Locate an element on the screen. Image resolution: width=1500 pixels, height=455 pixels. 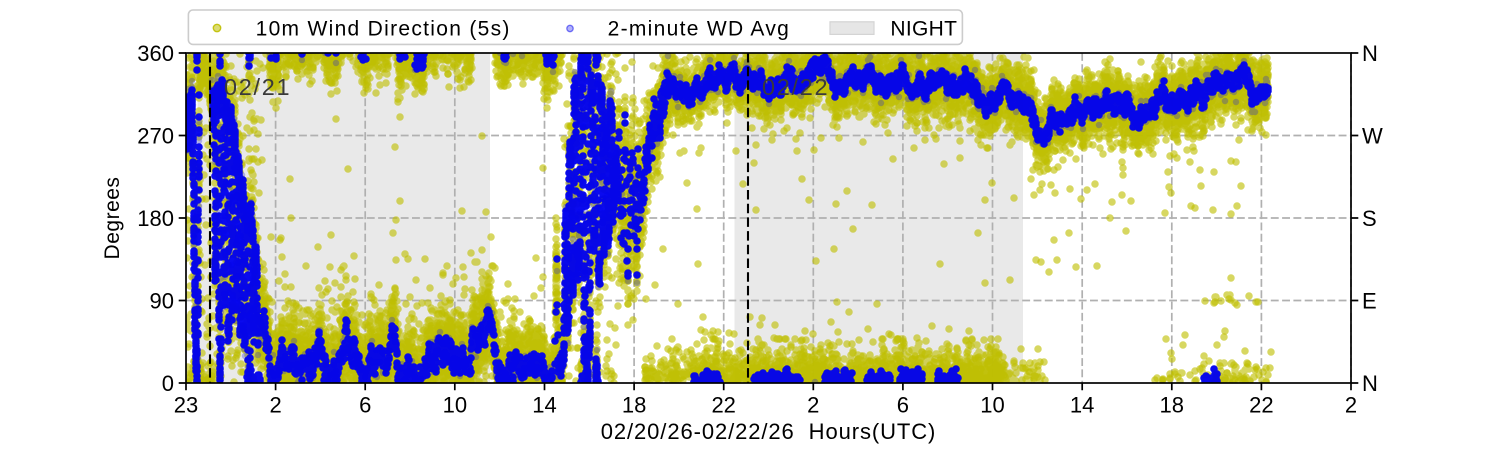
svg-text: NIGHT is located at coordinates (923, 29).